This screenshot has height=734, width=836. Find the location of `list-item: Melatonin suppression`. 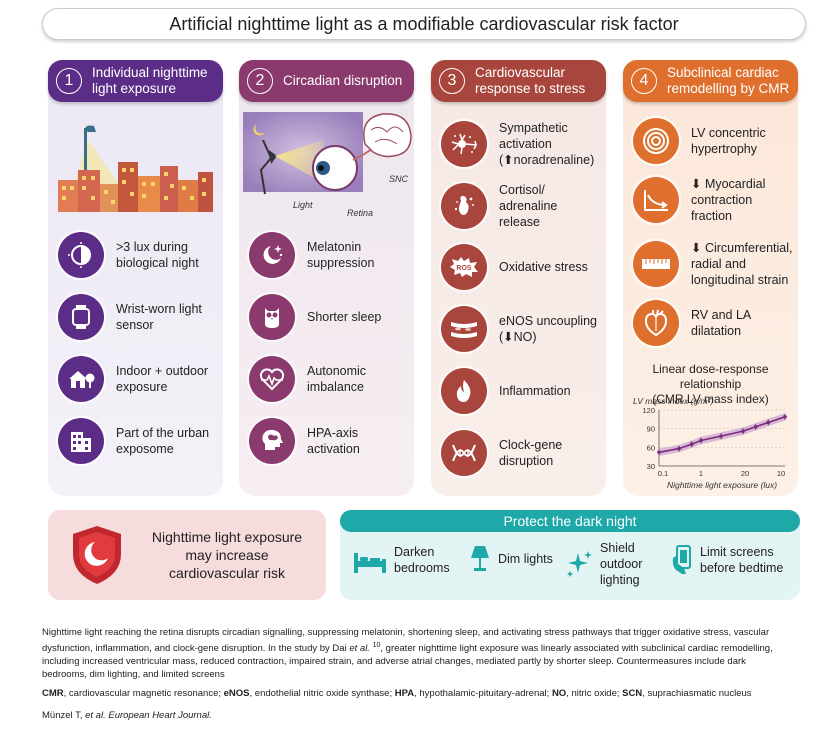

list-item: Melatonin suppression is located at coordinates (329, 255).